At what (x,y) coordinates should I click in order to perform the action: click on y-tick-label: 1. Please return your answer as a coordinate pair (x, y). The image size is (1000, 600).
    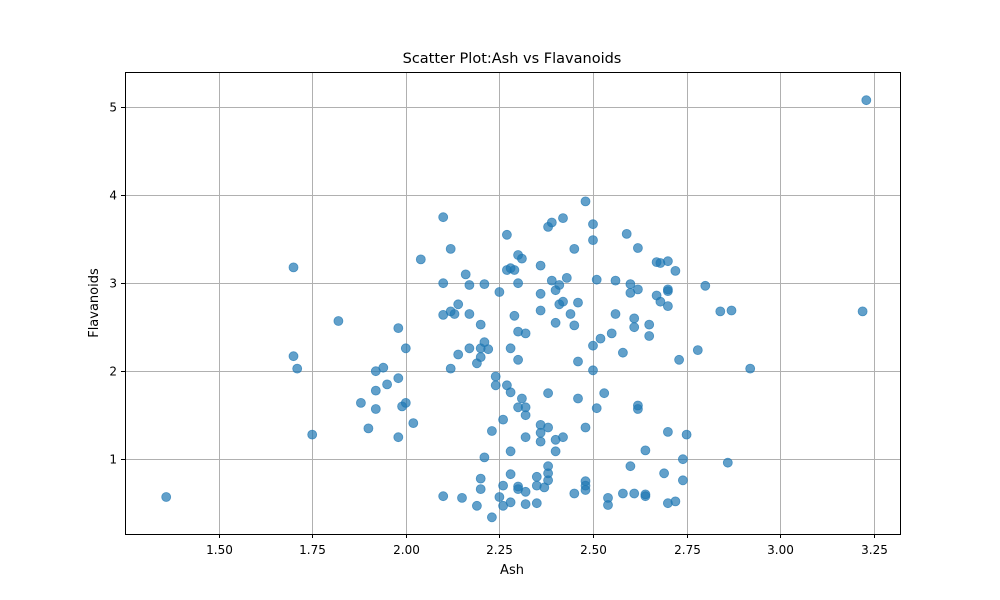
    Looking at the image, I should click on (113, 460).